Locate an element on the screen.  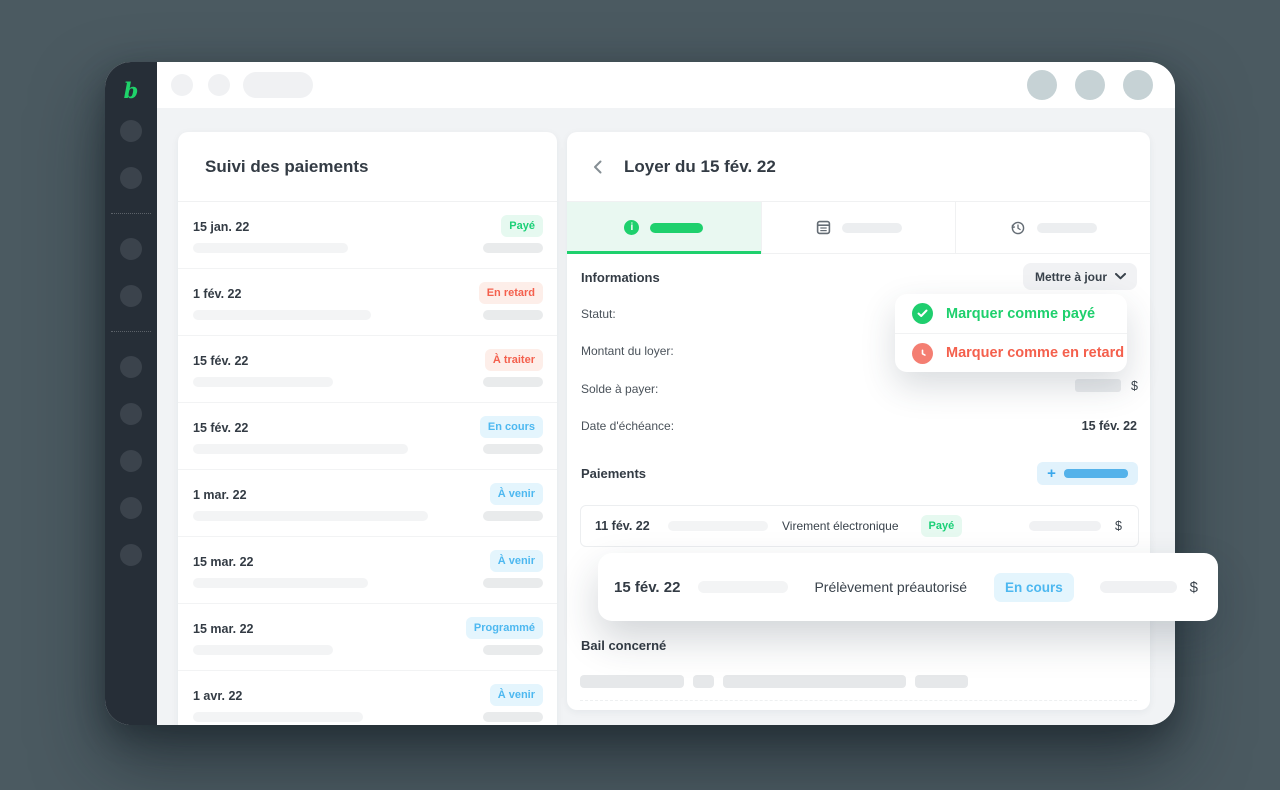
tab-documents is located at coordinates (858, 227).